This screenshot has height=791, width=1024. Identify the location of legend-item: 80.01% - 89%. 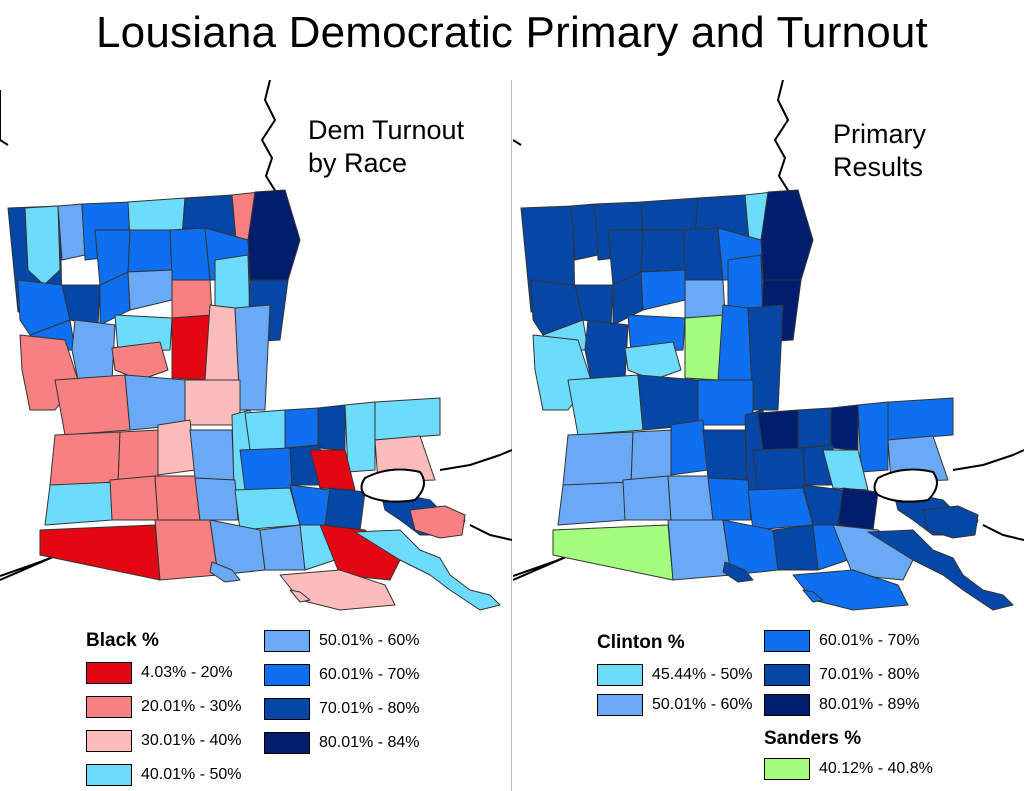
(842, 705).